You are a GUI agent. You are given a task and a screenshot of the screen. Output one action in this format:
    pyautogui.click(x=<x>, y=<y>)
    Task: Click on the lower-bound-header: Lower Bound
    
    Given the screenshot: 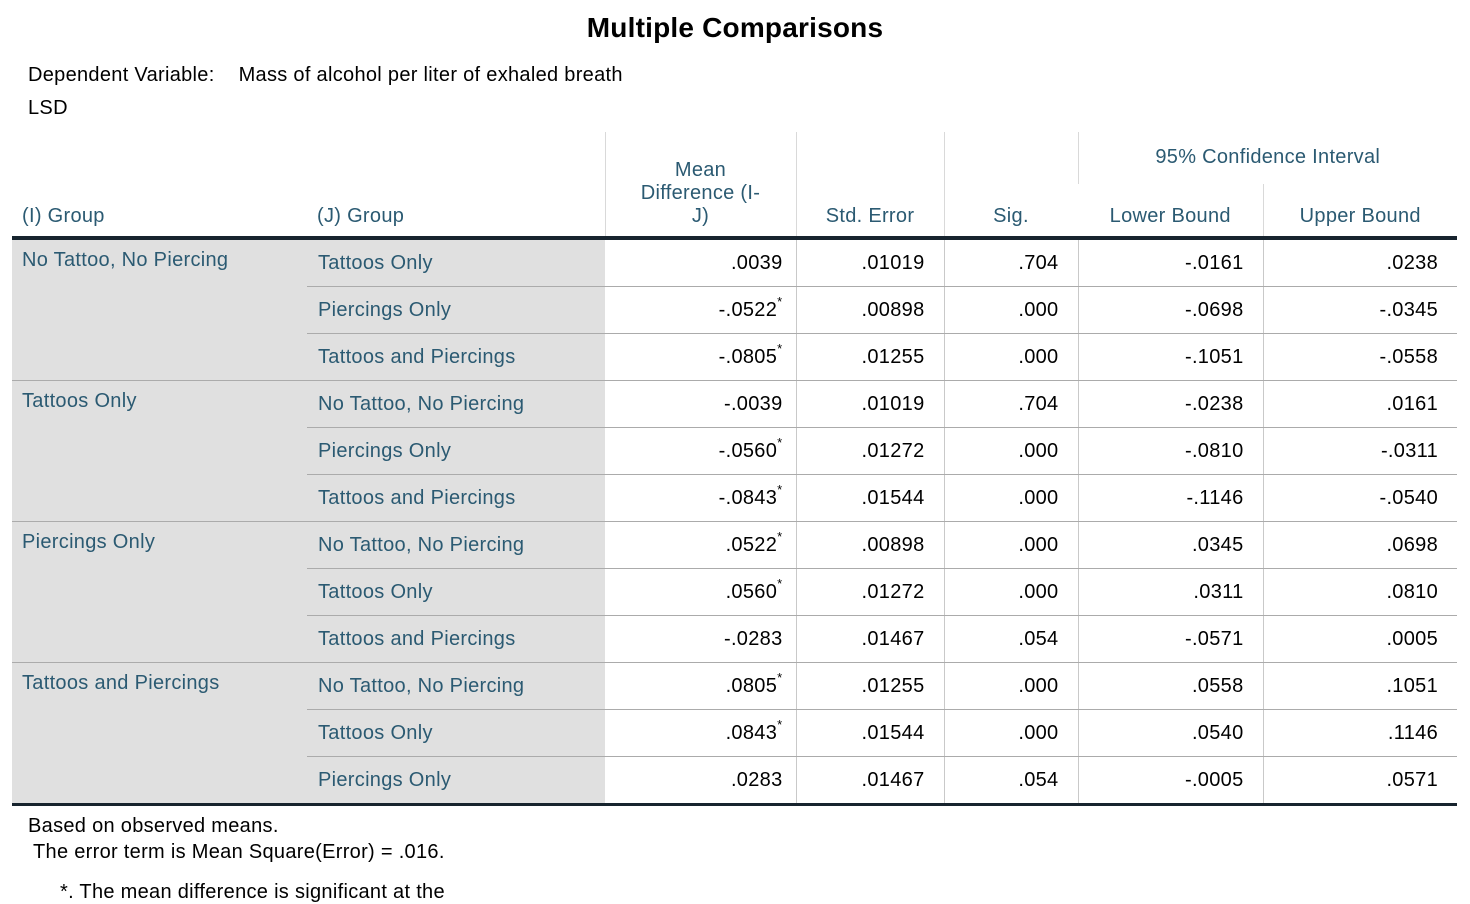 What is the action you would take?
    pyautogui.click(x=1170, y=212)
    